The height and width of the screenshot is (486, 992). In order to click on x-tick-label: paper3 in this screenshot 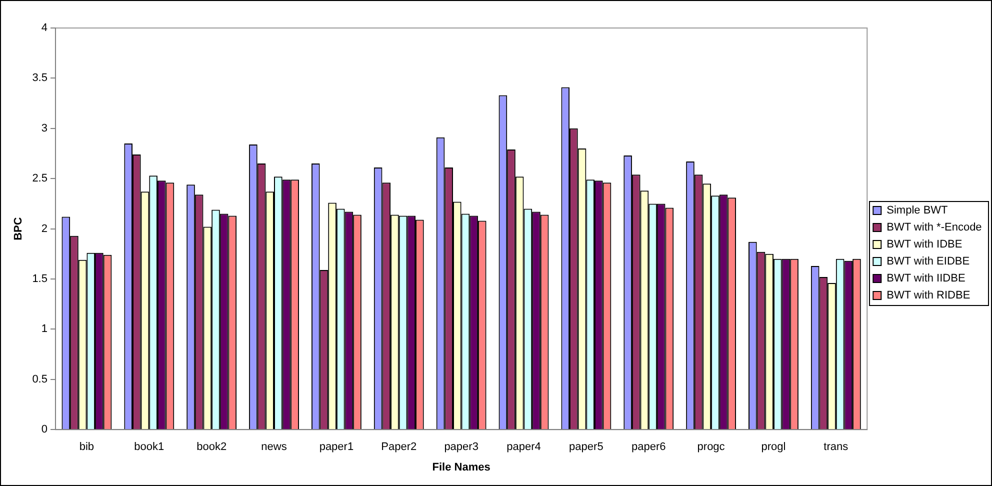, I will do `click(461, 447)`.